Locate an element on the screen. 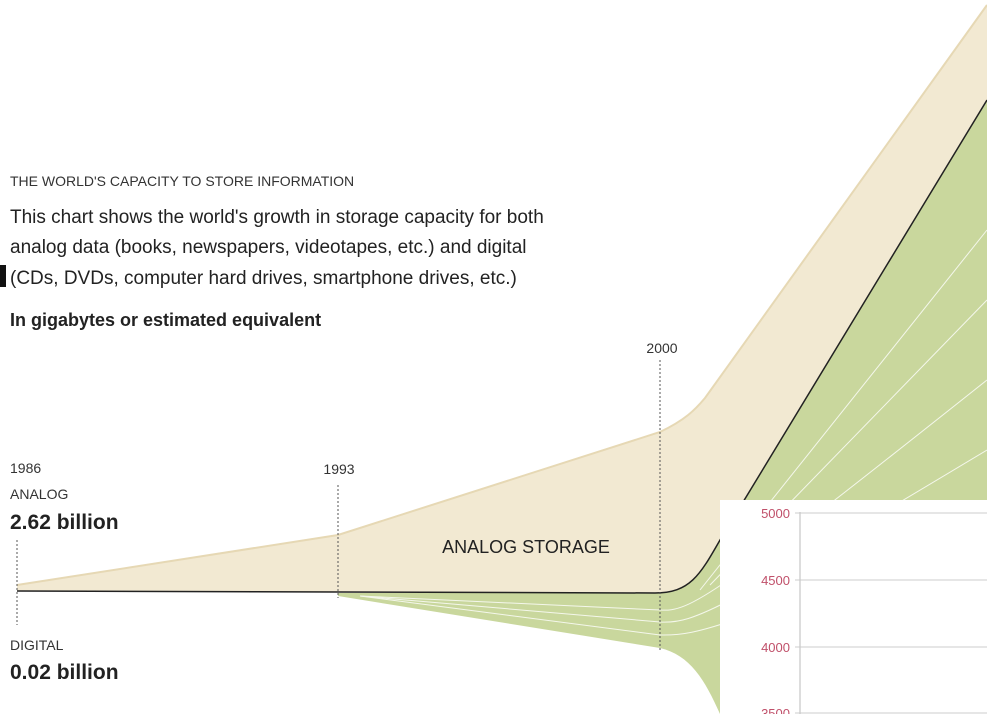  inset-tick: 3500 is located at coordinates (775, 710).